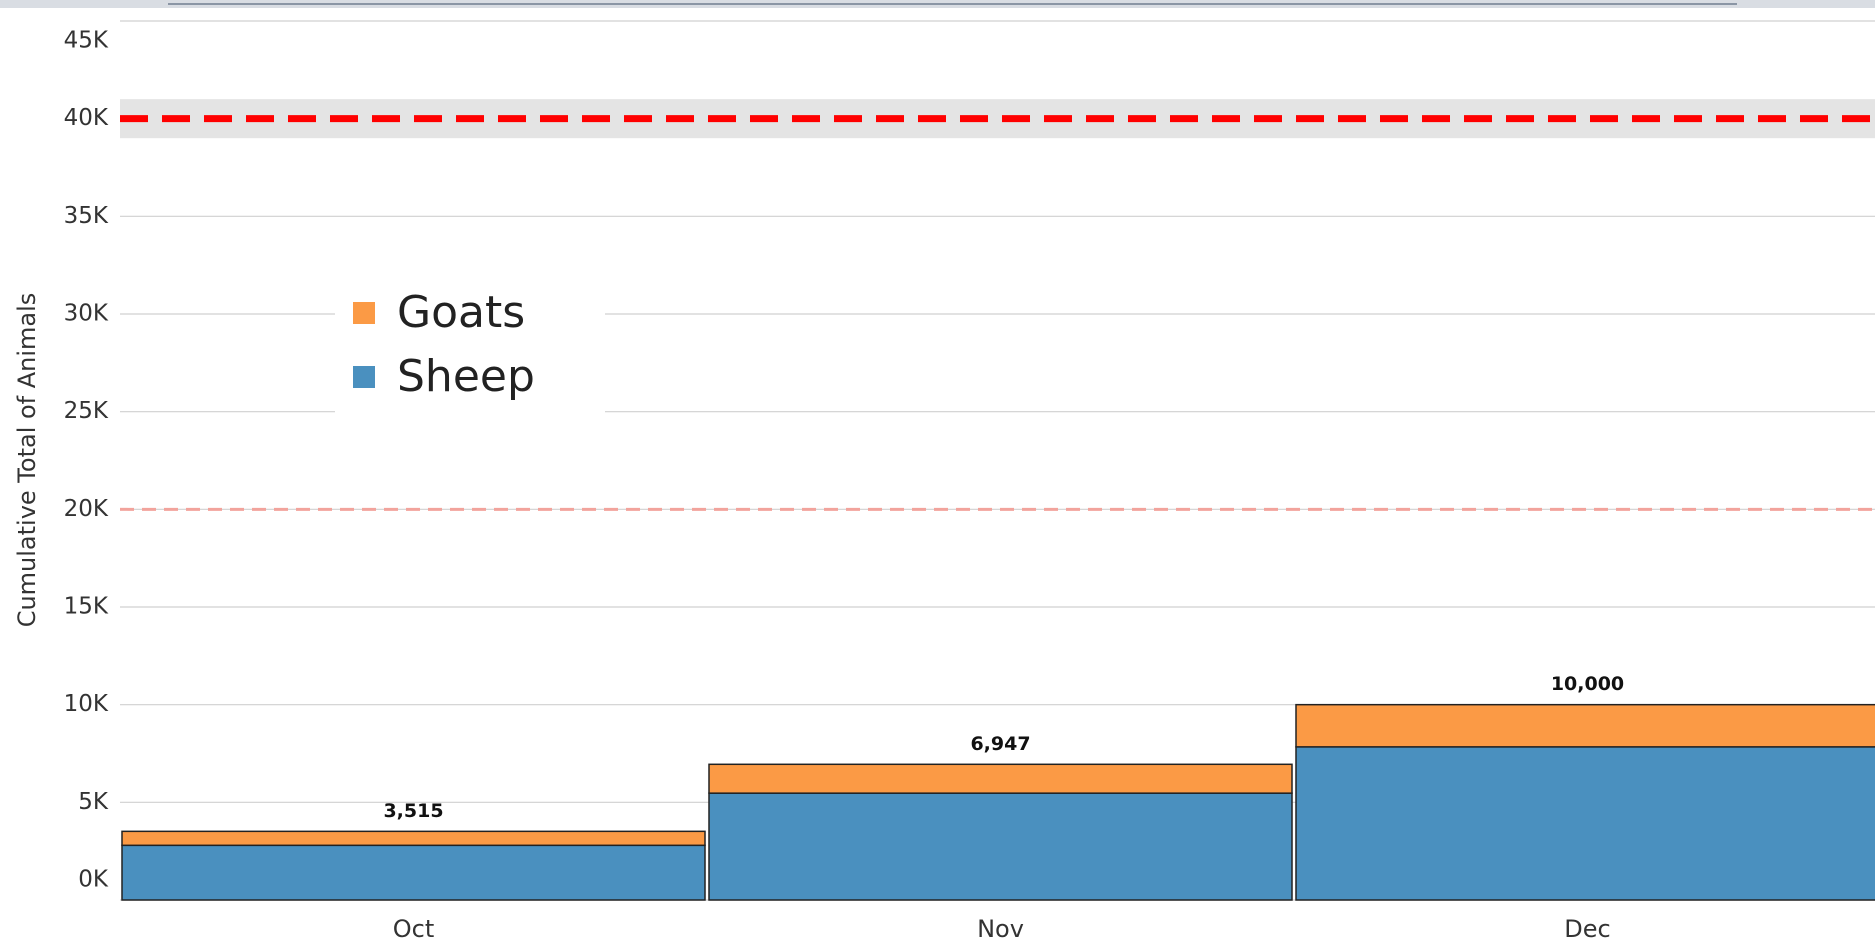  Describe the element at coordinates (86, 607) in the screenshot. I see `y-tick-label: 15K` at that location.